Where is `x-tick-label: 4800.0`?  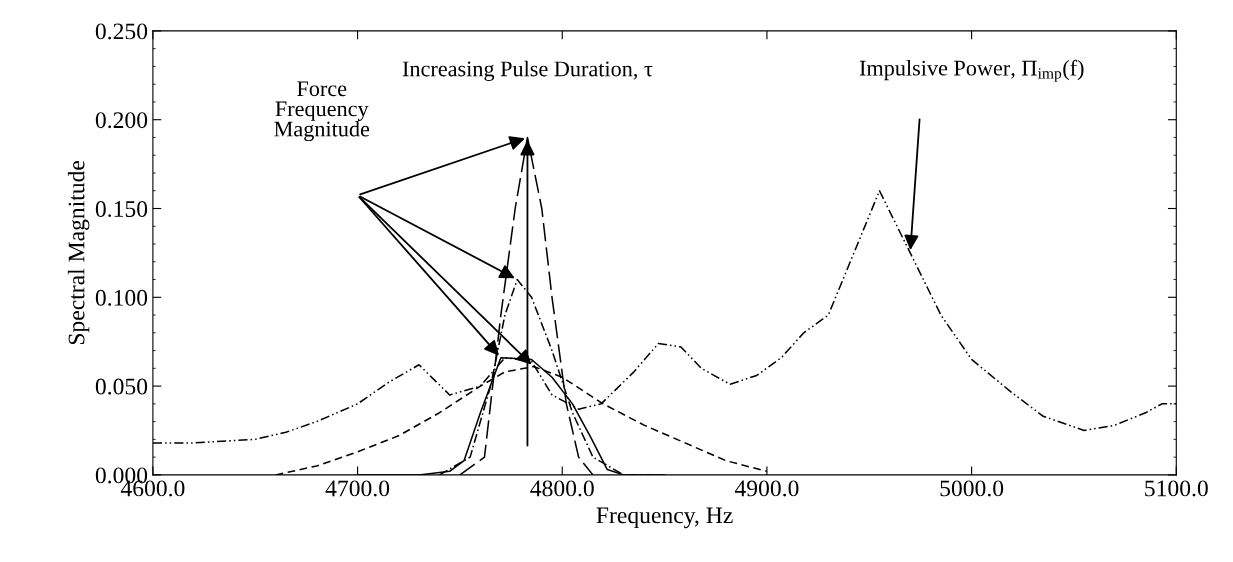
x-tick-label: 4800.0 is located at coordinates (562, 488).